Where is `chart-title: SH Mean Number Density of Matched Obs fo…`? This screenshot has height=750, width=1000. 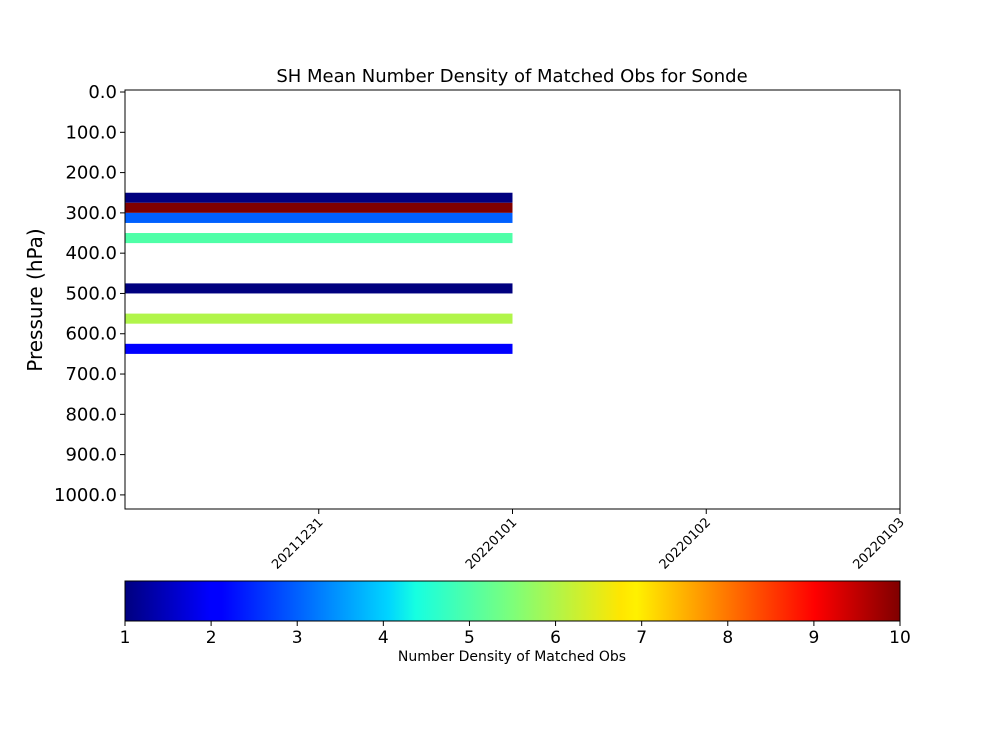
chart-title: SH Mean Number Density of Matched Obs fo… is located at coordinates (511, 76).